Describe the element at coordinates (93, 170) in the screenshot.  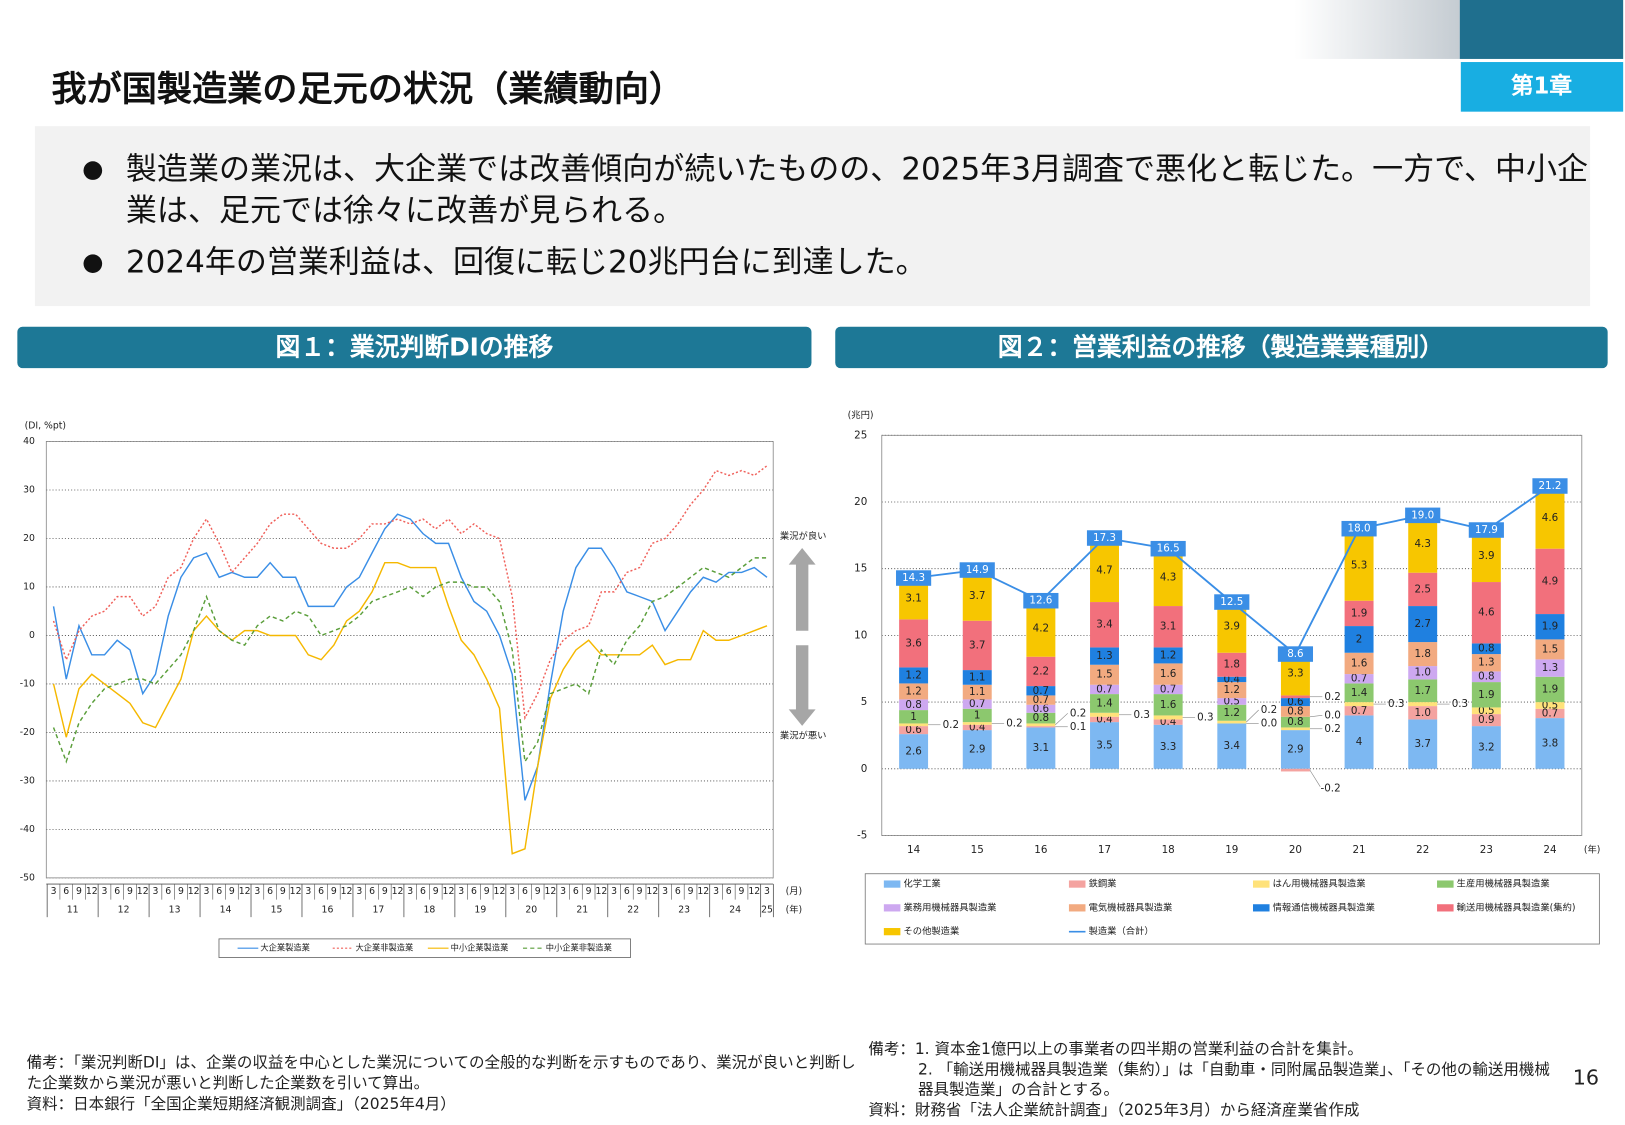
I see `bullet-dot` at that location.